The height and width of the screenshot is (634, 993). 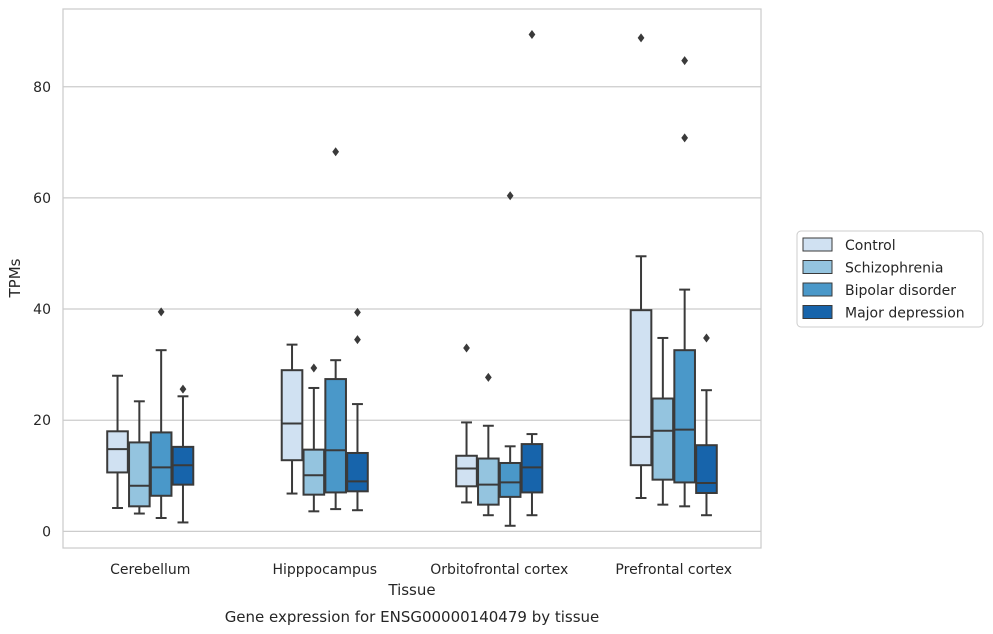 What do you see at coordinates (42, 88) in the screenshot?
I see `y-tick-label: 80` at bounding box center [42, 88].